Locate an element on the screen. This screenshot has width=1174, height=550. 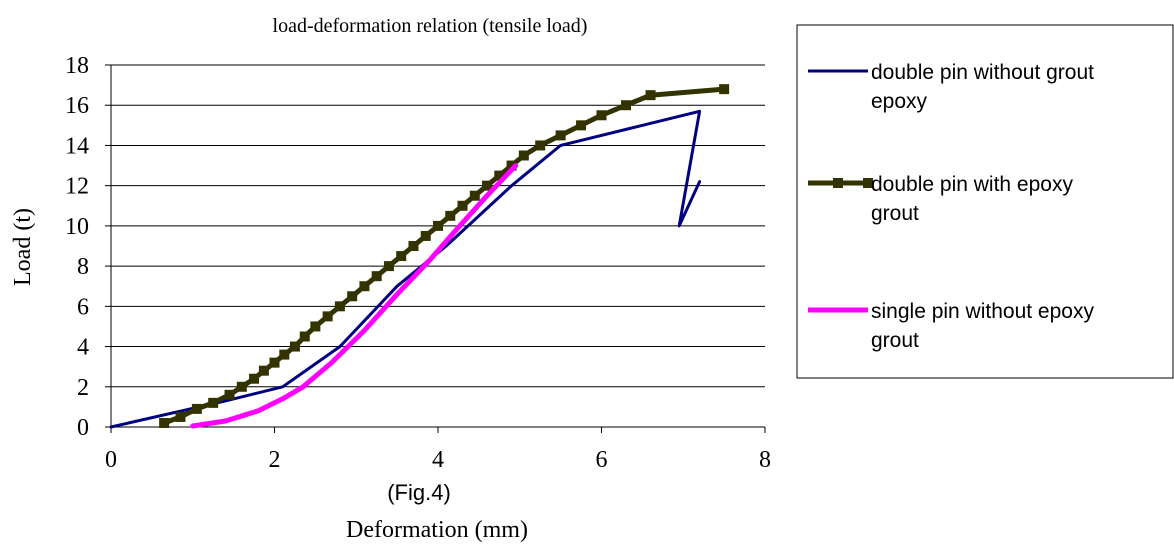
x-tick-label: 6 is located at coordinates (602, 460).